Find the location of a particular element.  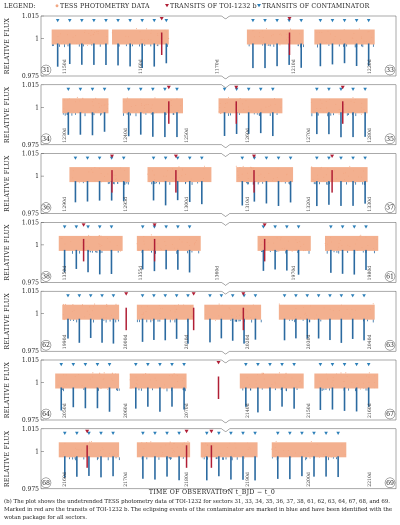

x-date-label: 1210d is located at coordinates (294, 66).